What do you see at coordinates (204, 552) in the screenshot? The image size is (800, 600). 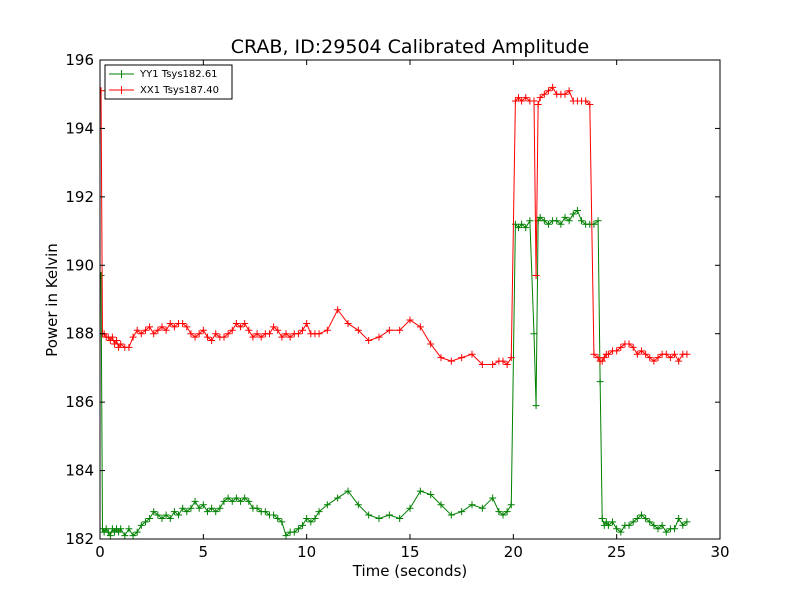 I see `x-tick-label: 5` at bounding box center [204, 552].